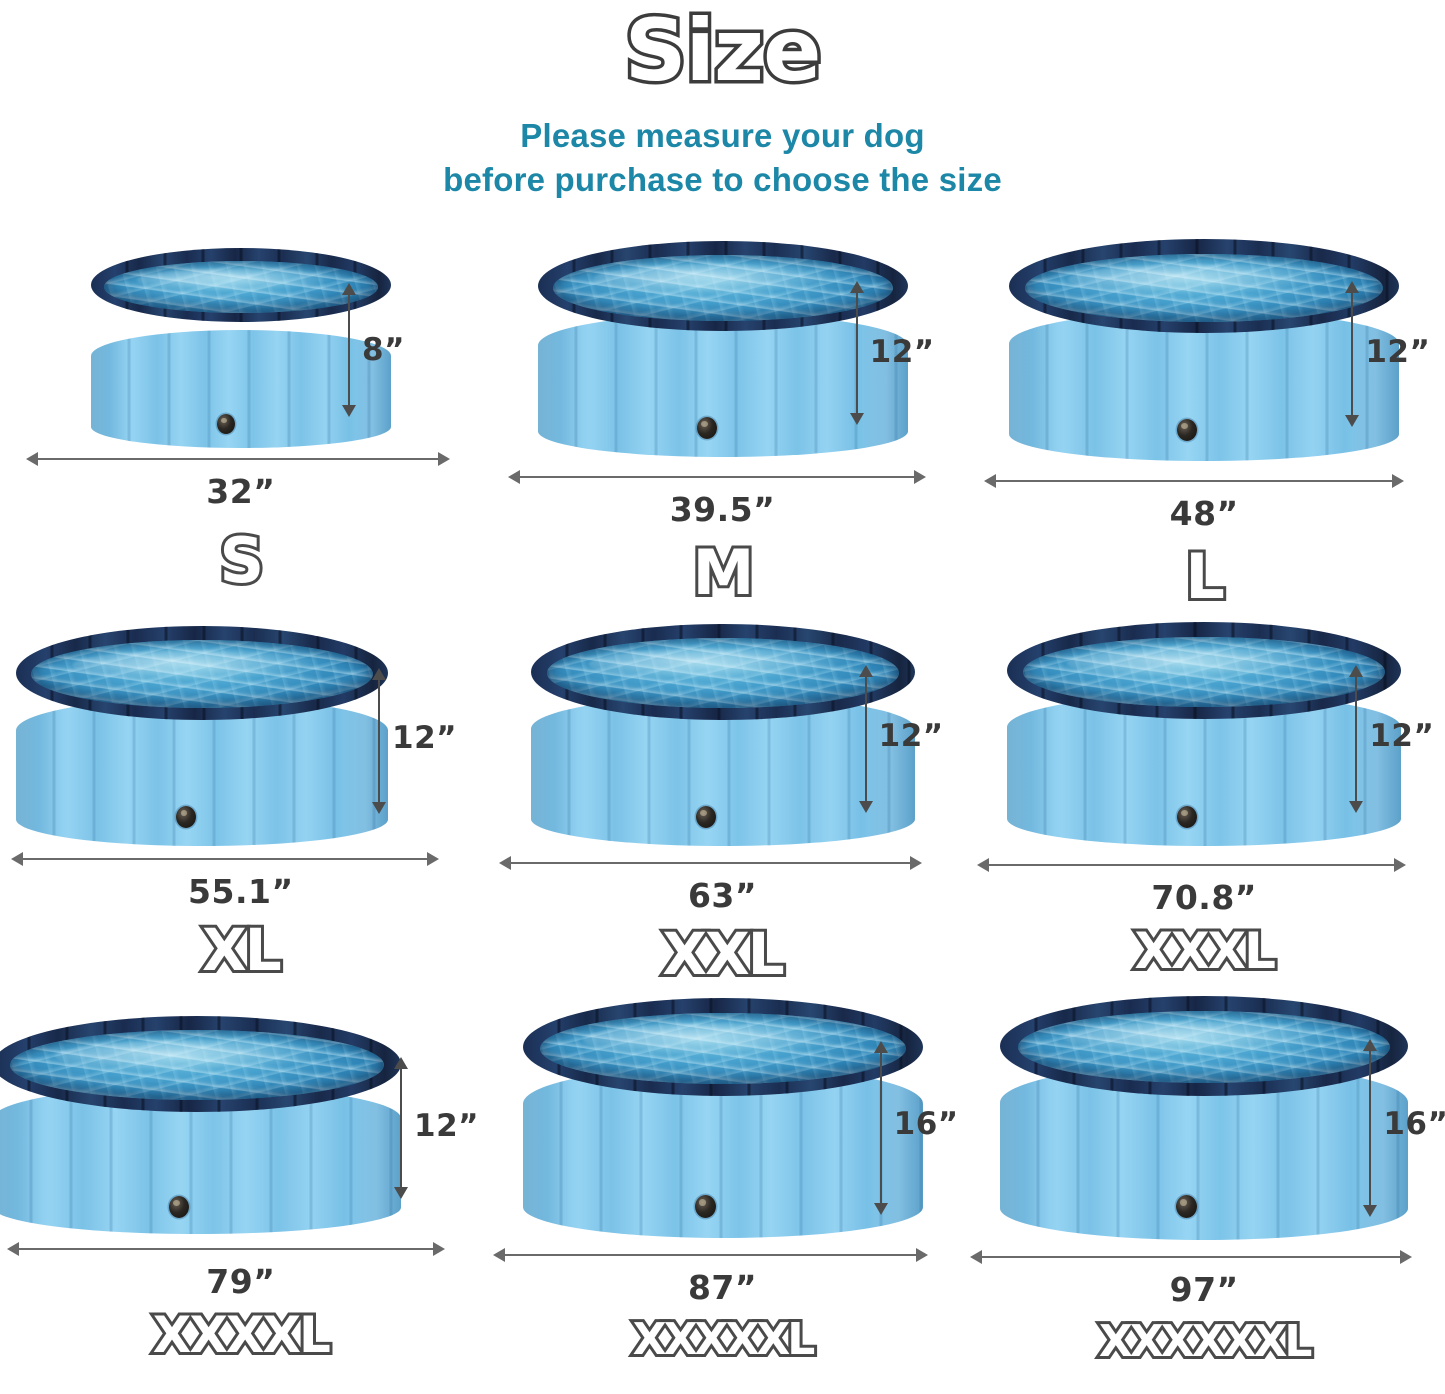  I want to click on size-cell-xxl: 12” 63” XXL, so click(723, 806).